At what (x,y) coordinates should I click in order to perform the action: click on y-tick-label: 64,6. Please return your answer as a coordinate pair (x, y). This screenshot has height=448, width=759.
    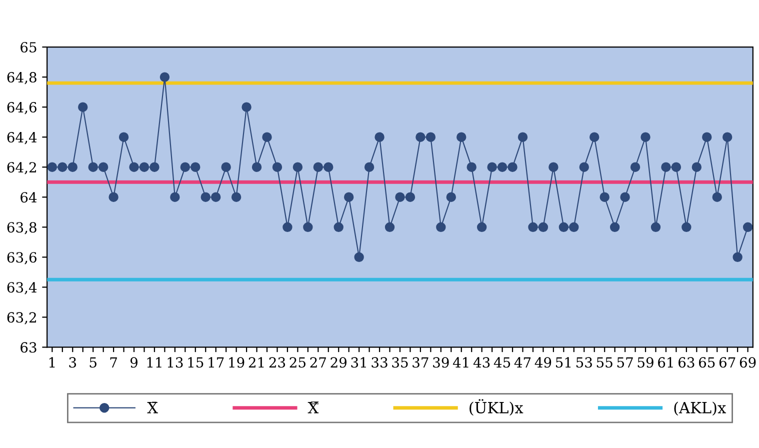
    Looking at the image, I should click on (21, 108).